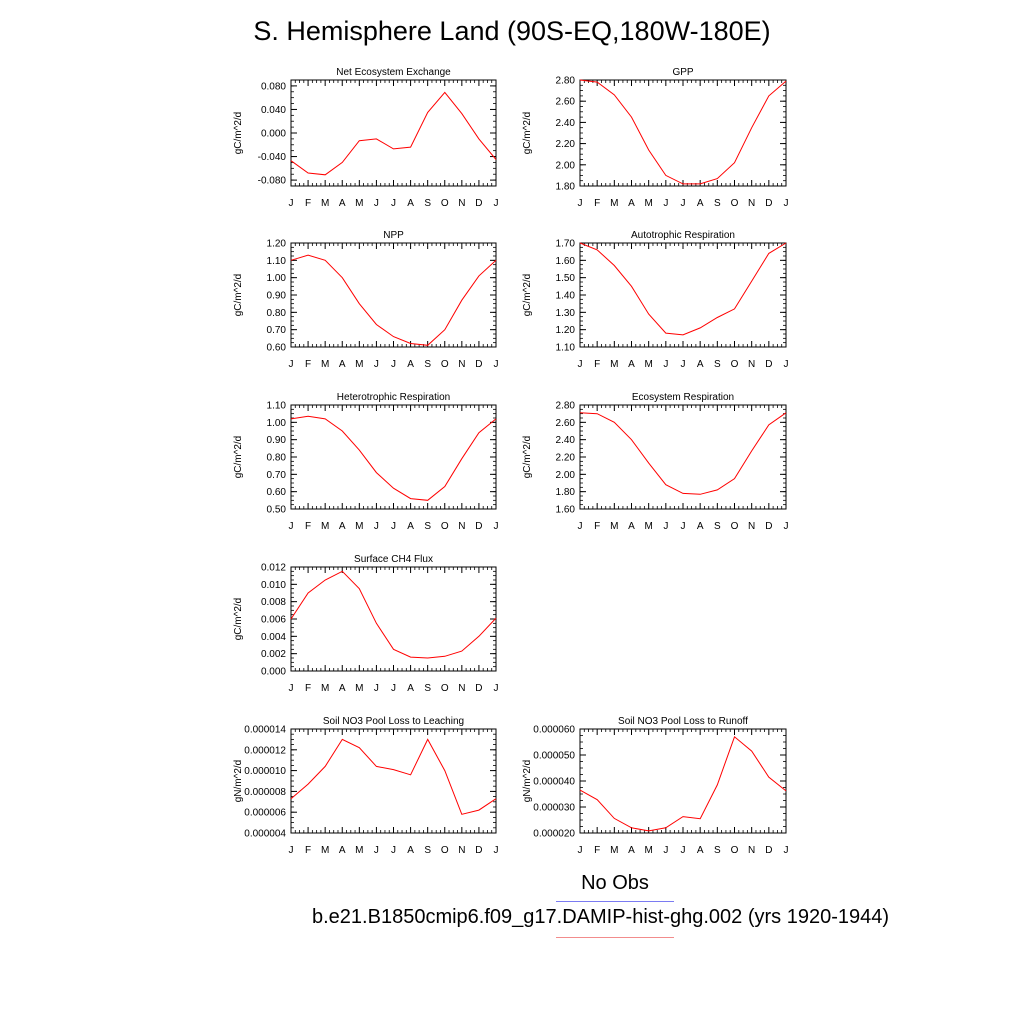  I want to click on y-tick-label: 0.004, so click(273, 637).